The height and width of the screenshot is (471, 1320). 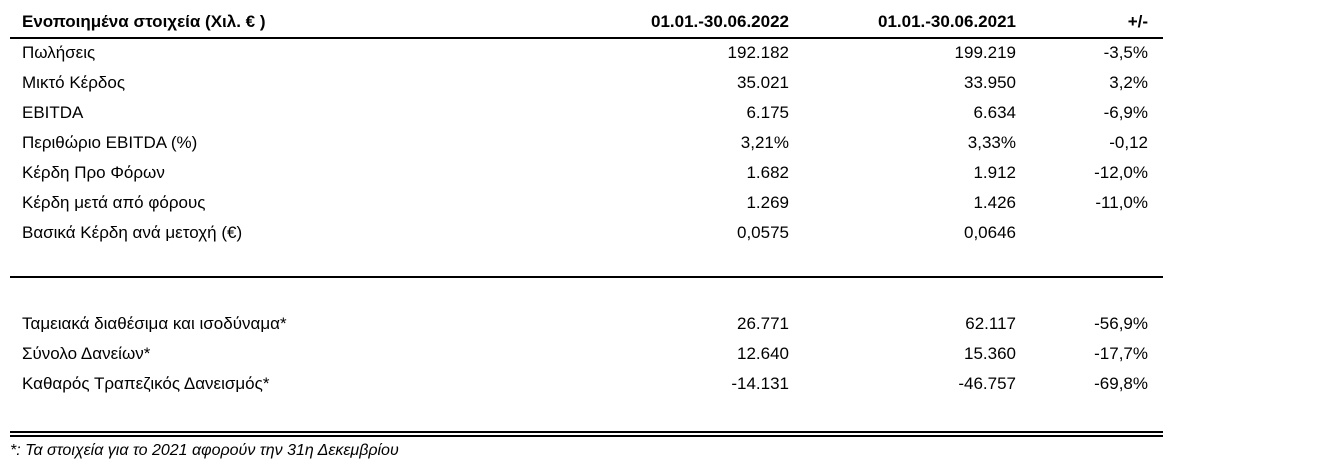 What do you see at coordinates (114, 202) in the screenshot?
I see `row-label: Κέρδη μετά από φόρους` at bounding box center [114, 202].